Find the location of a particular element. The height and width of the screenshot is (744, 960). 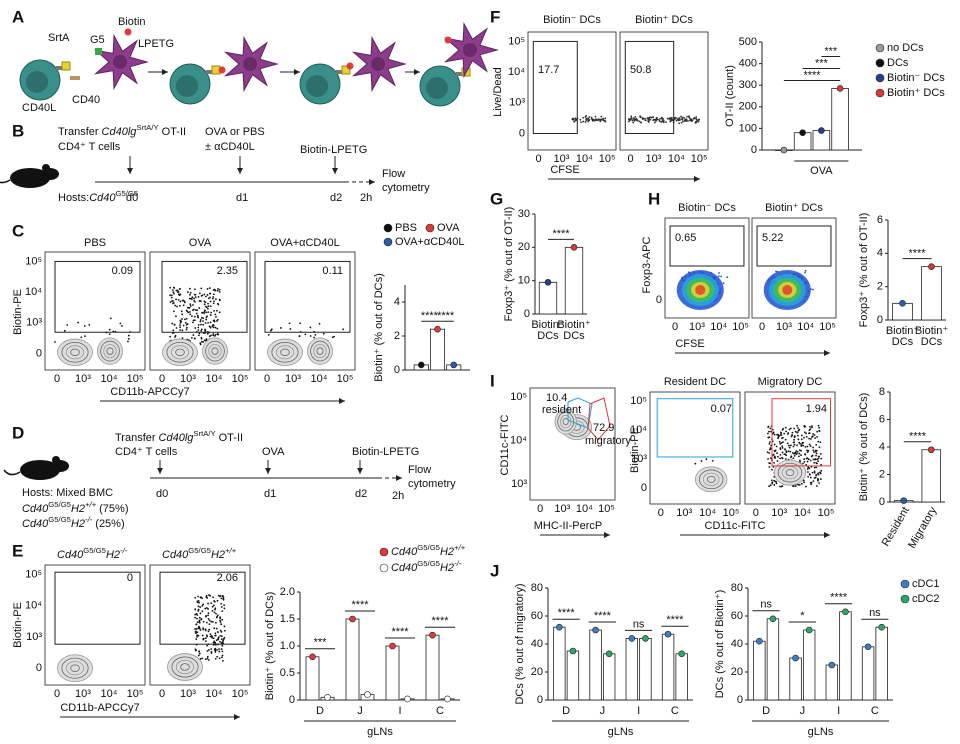

label: OVA or PBS is located at coordinates (235, 132).